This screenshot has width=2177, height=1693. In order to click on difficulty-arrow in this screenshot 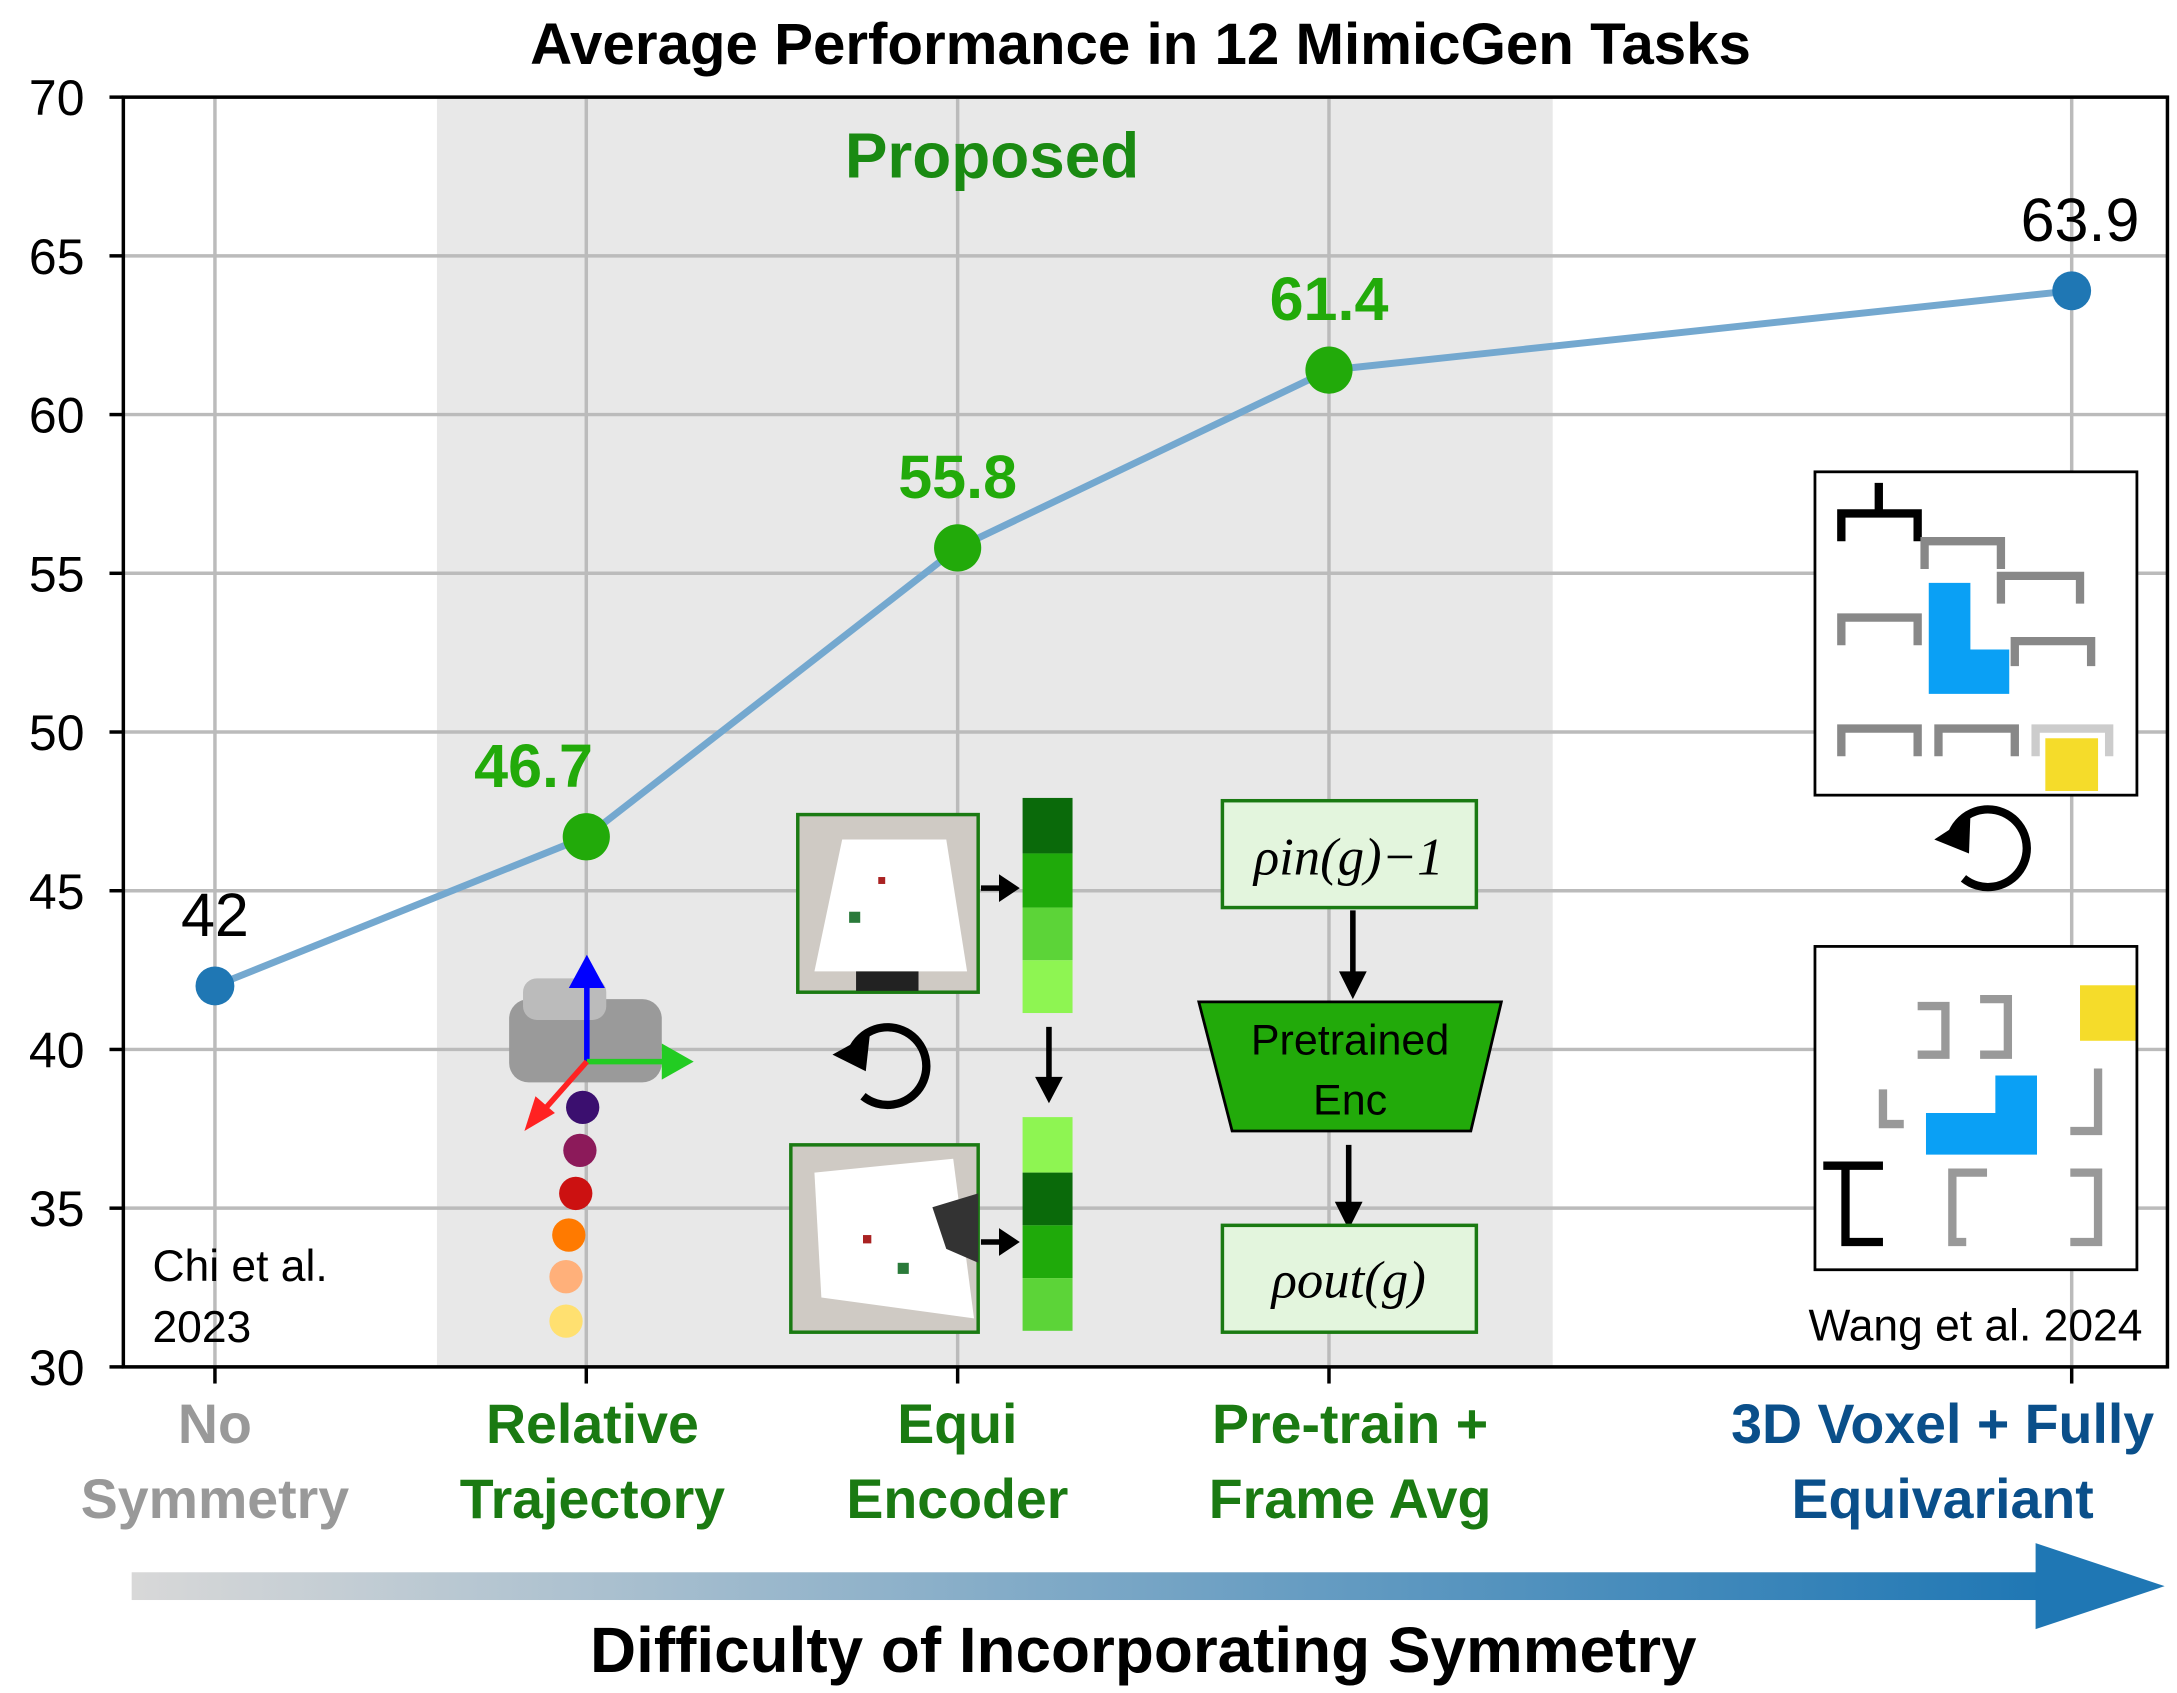, I will do `click(1148, 1586)`.